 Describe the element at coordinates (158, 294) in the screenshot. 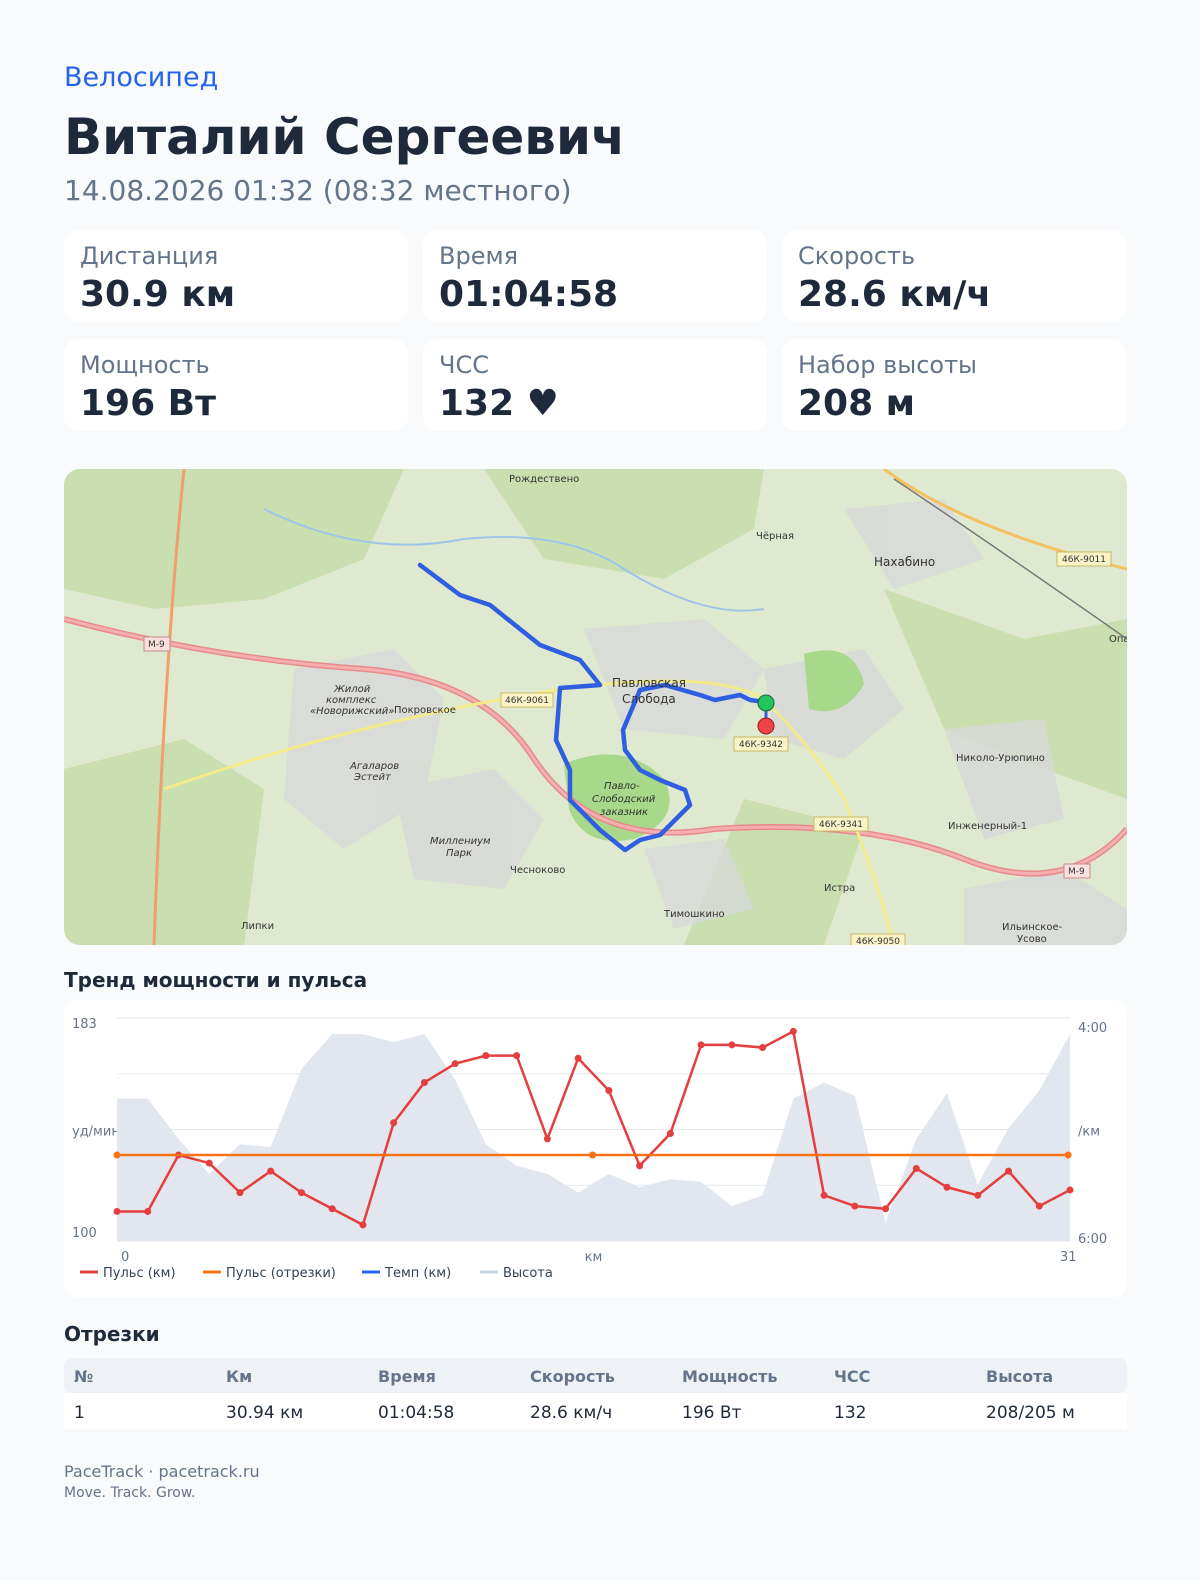

I see `stat-value: 30.9 км` at that location.